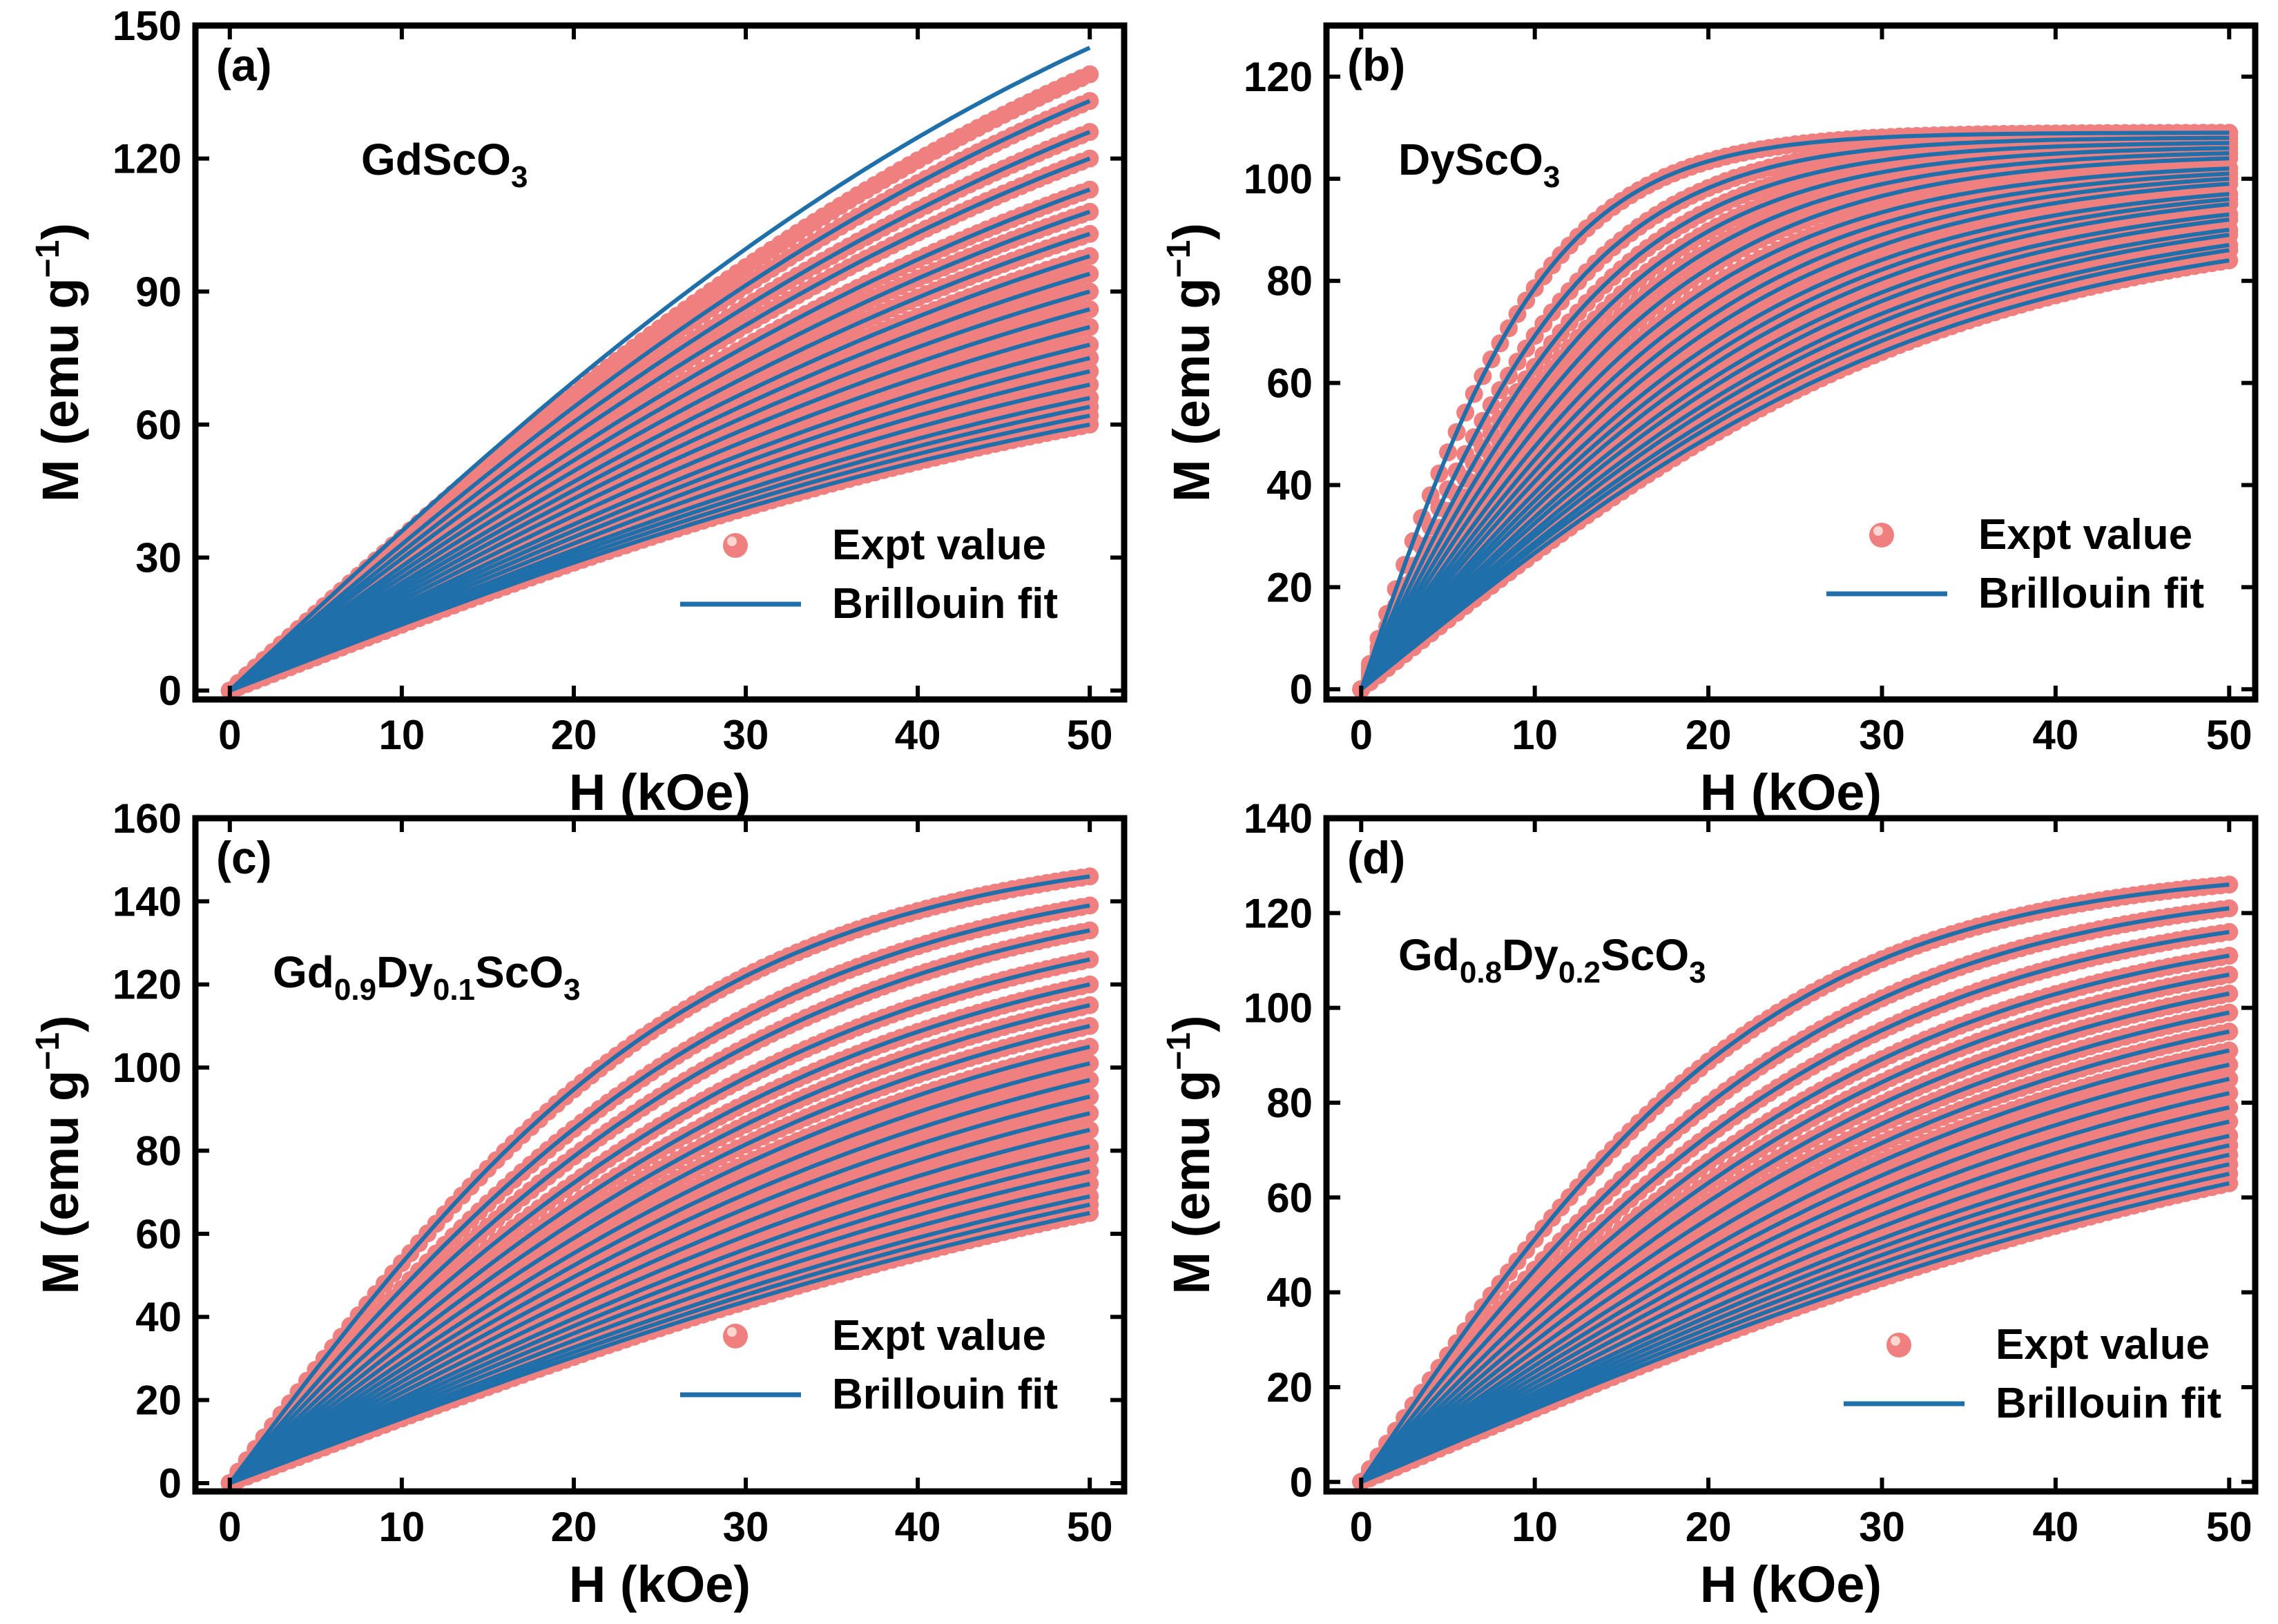 The height and width of the screenshot is (1624, 2278). What do you see at coordinates (1470, 159) in the screenshot?
I see `formula-text: DyScO` at bounding box center [1470, 159].